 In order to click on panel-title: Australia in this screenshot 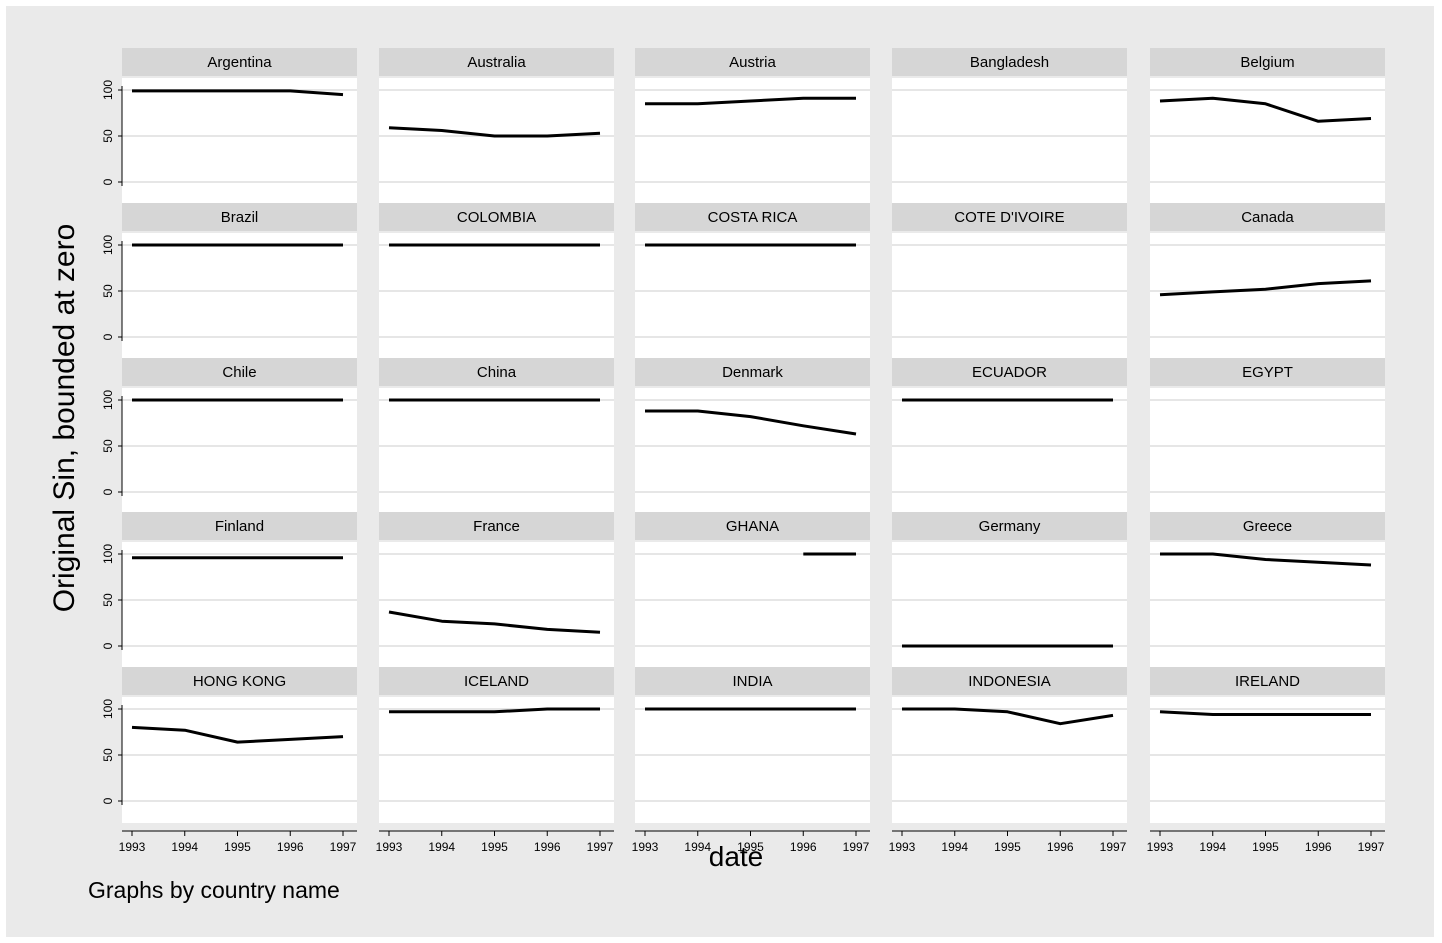, I will do `click(496, 62)`.